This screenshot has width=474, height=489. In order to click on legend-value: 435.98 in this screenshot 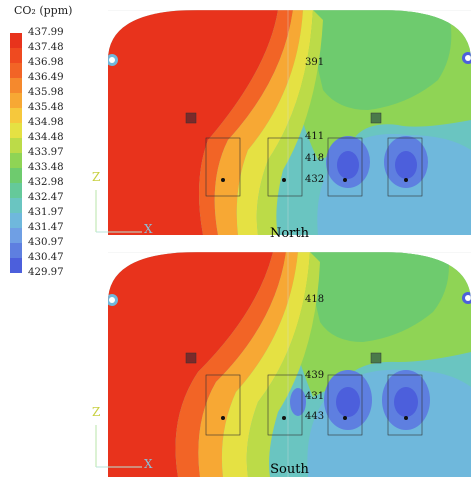, I will do `click(46, 92)`.